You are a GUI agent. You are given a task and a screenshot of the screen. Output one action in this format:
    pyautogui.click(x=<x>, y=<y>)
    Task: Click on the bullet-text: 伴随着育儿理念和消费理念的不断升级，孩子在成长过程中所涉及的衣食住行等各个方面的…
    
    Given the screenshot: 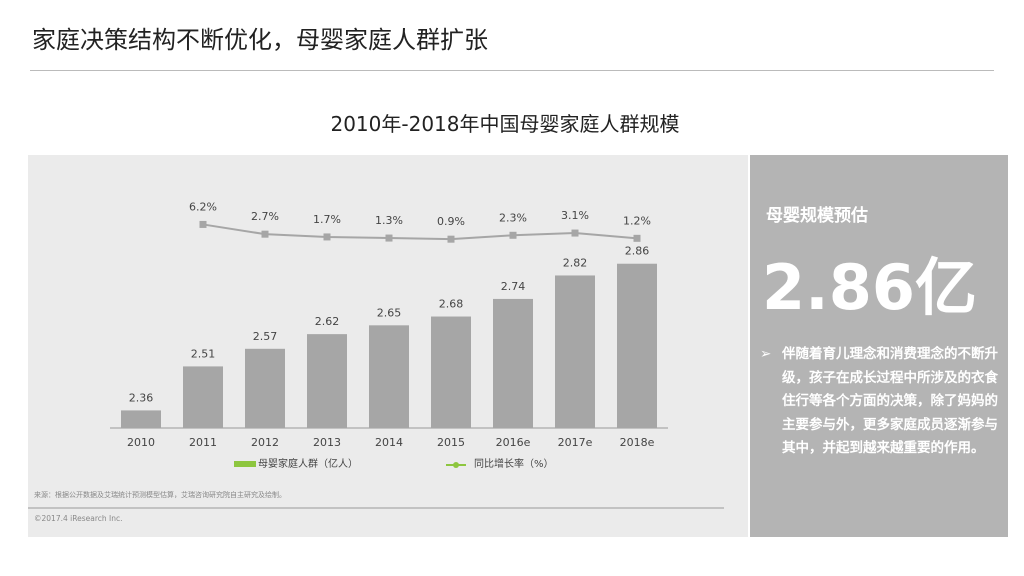 What is the action you would take?
    pyautogui.click(x=890, y=401)
    